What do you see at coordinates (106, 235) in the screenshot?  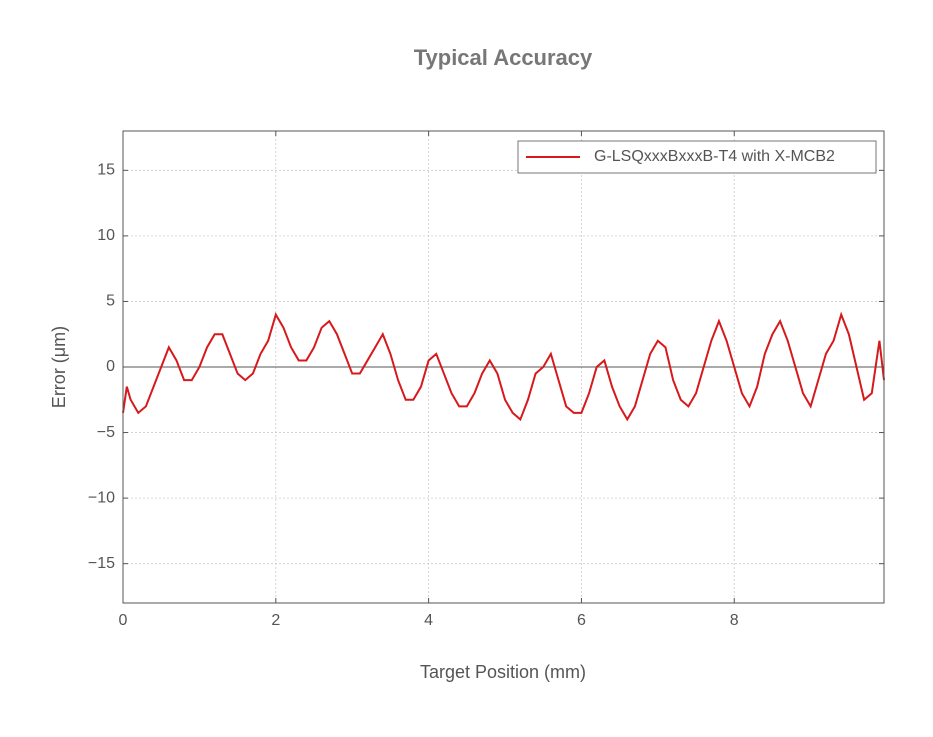 I see `y-tick-label: 10` at bounding box center [106, 235].